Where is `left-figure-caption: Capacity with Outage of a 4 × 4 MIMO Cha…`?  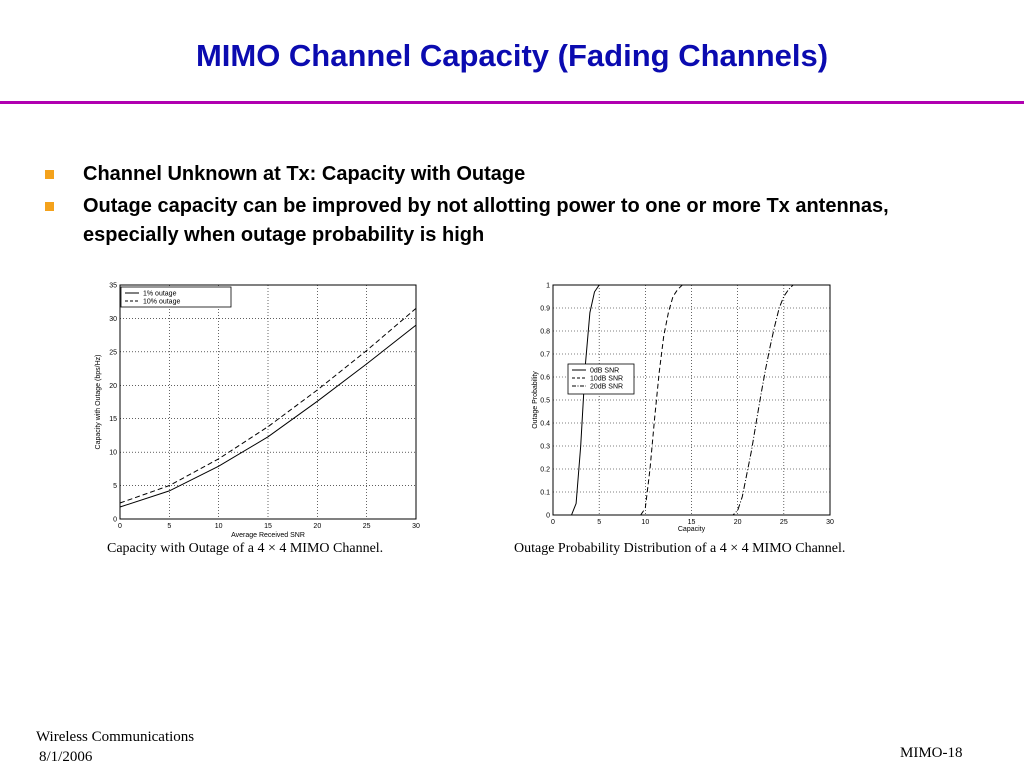
left-figure-caption: Capacity with Outage of a 4 × 4 MIMO Cha… is located at coordinates (245, 548).